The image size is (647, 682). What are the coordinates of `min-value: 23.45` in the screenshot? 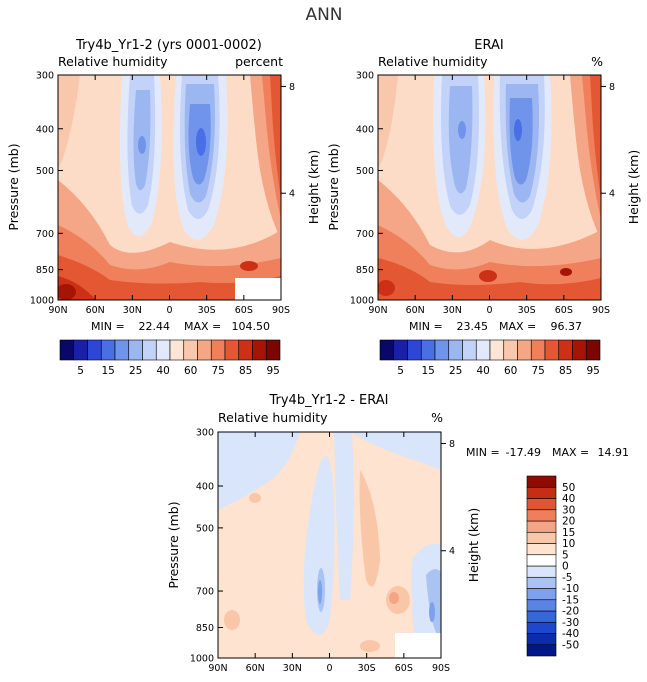 It's located at (473, 326).